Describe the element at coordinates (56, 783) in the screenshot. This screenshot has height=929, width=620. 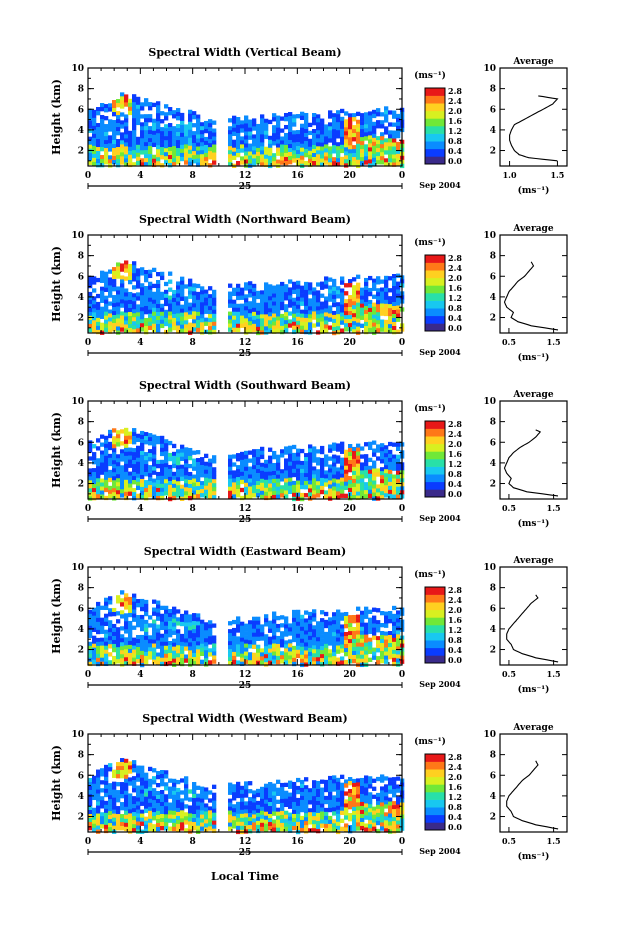
I see `y-axis-label: Height (km)` at that location.